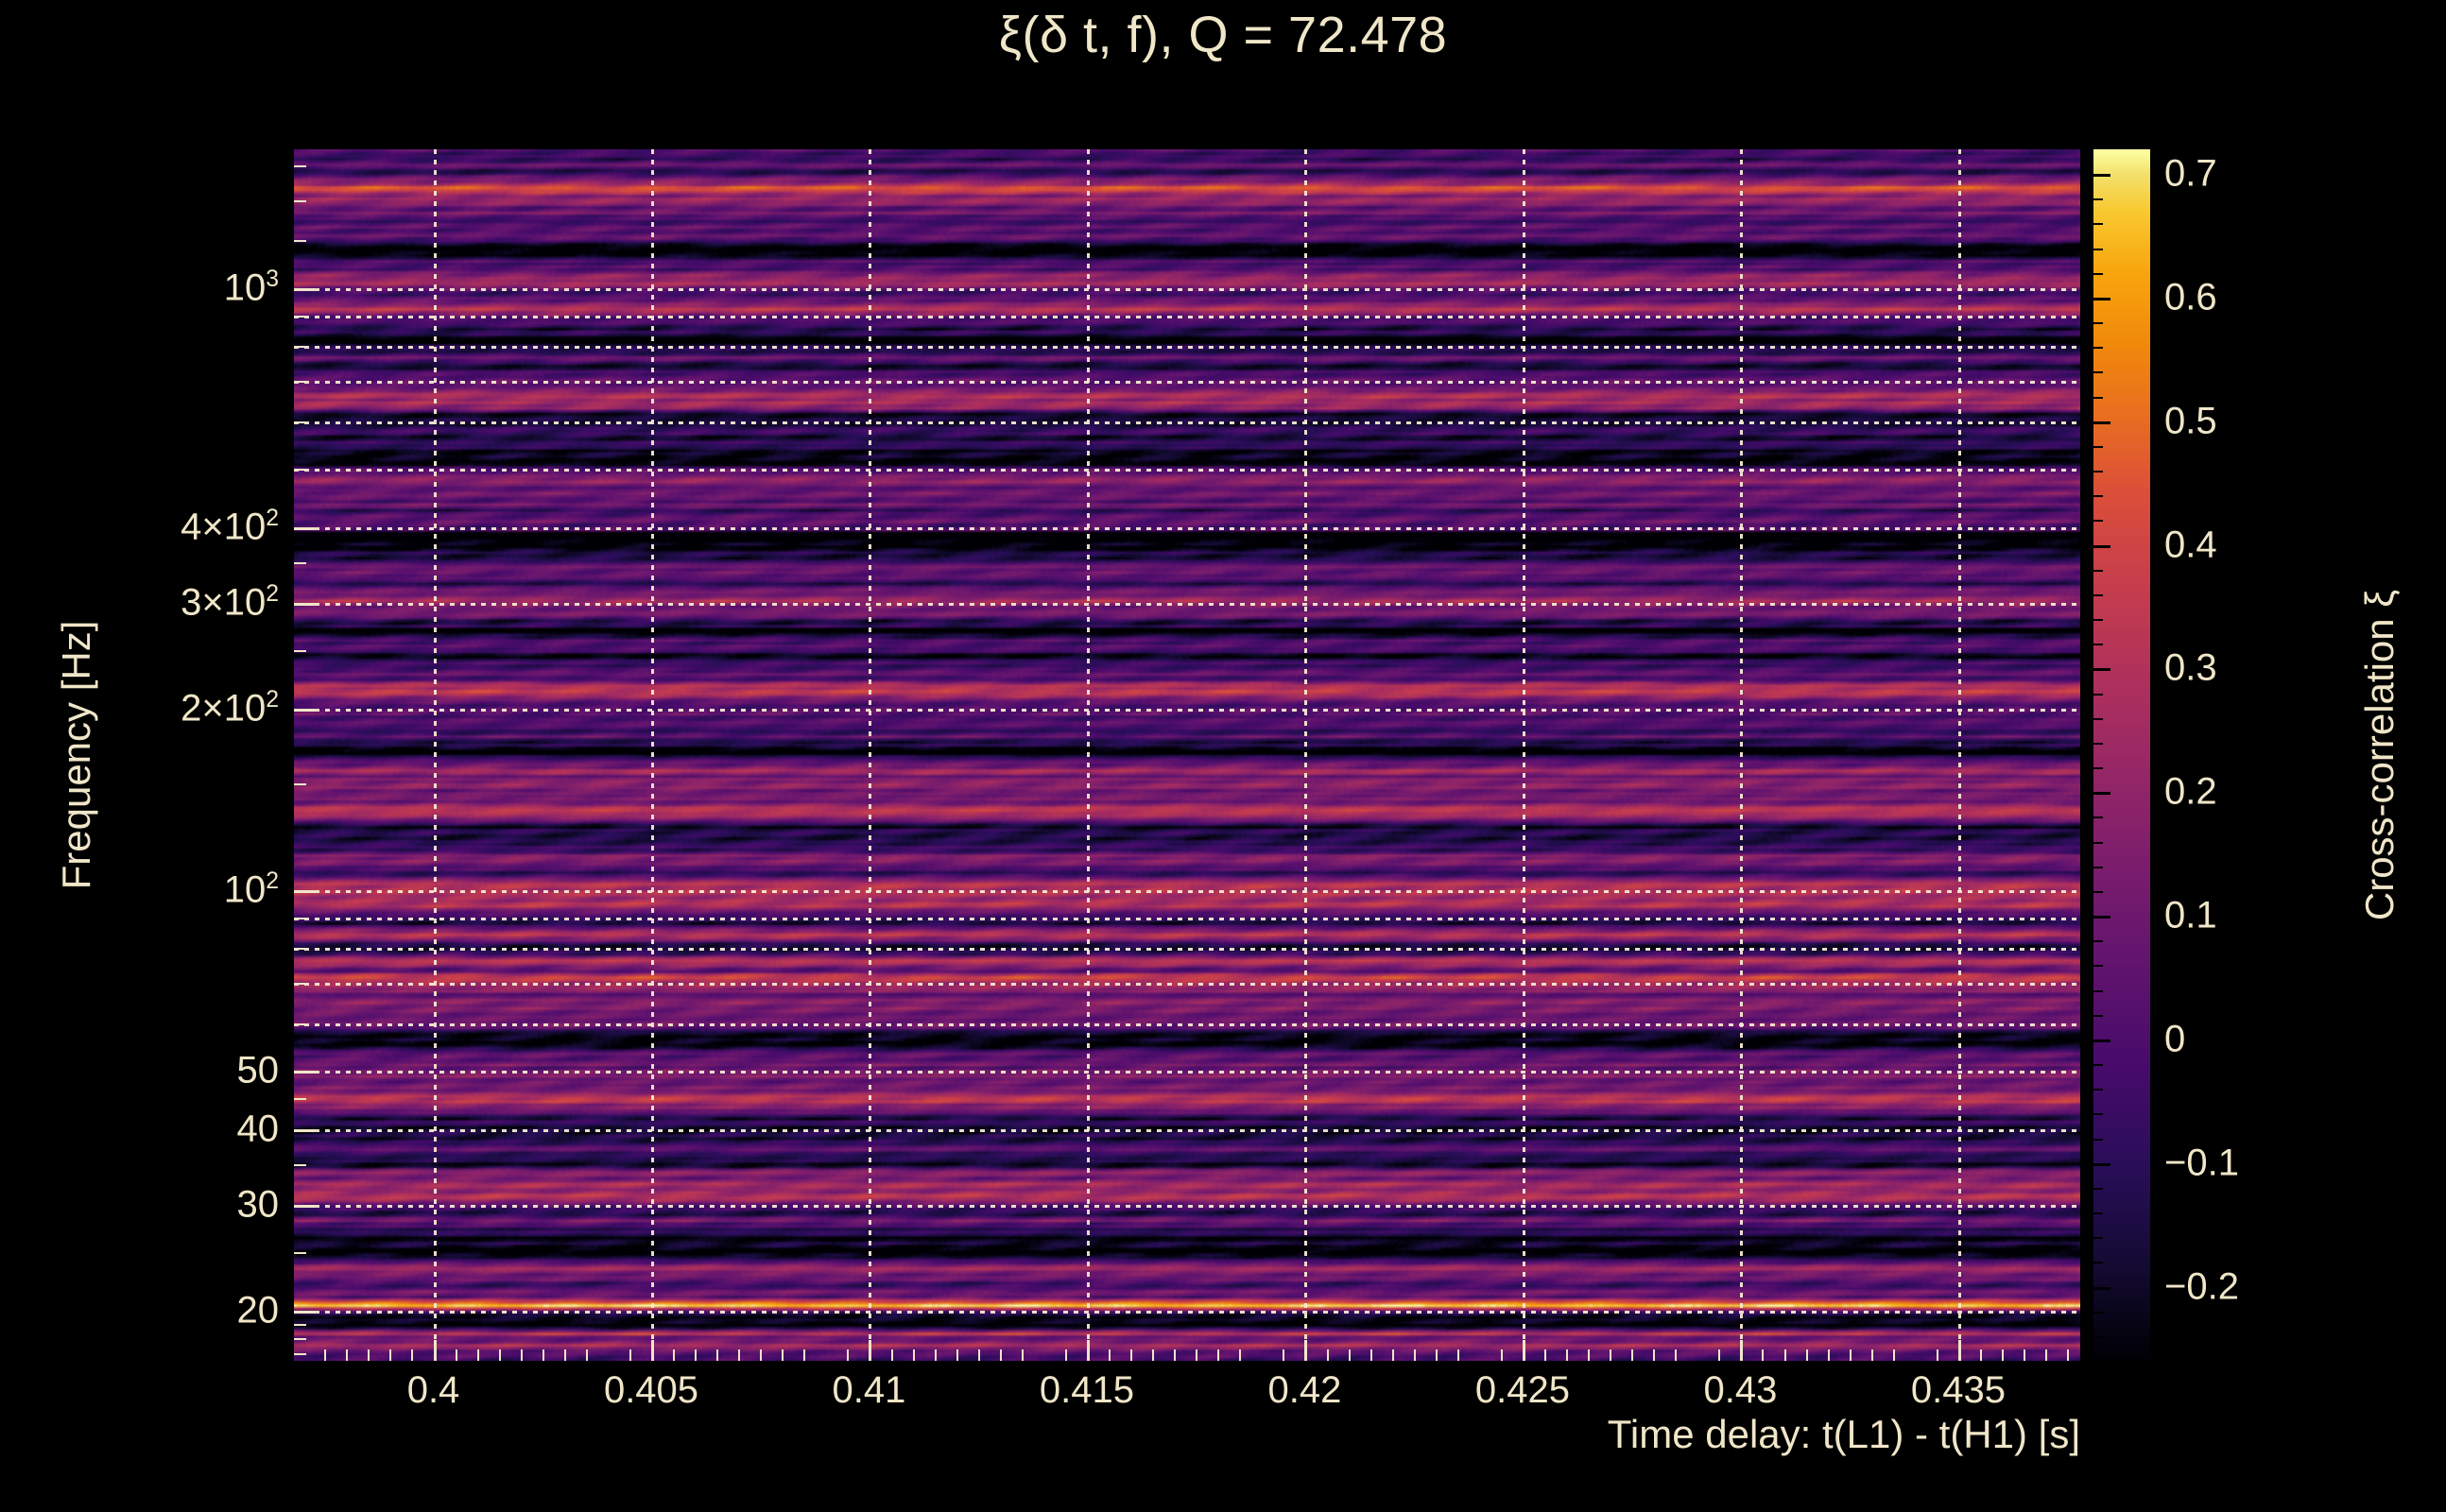  Describe the element at coordinates (433, 1390) in the screenshot. I see `x-axis-tick-label: 0.4` at that location.